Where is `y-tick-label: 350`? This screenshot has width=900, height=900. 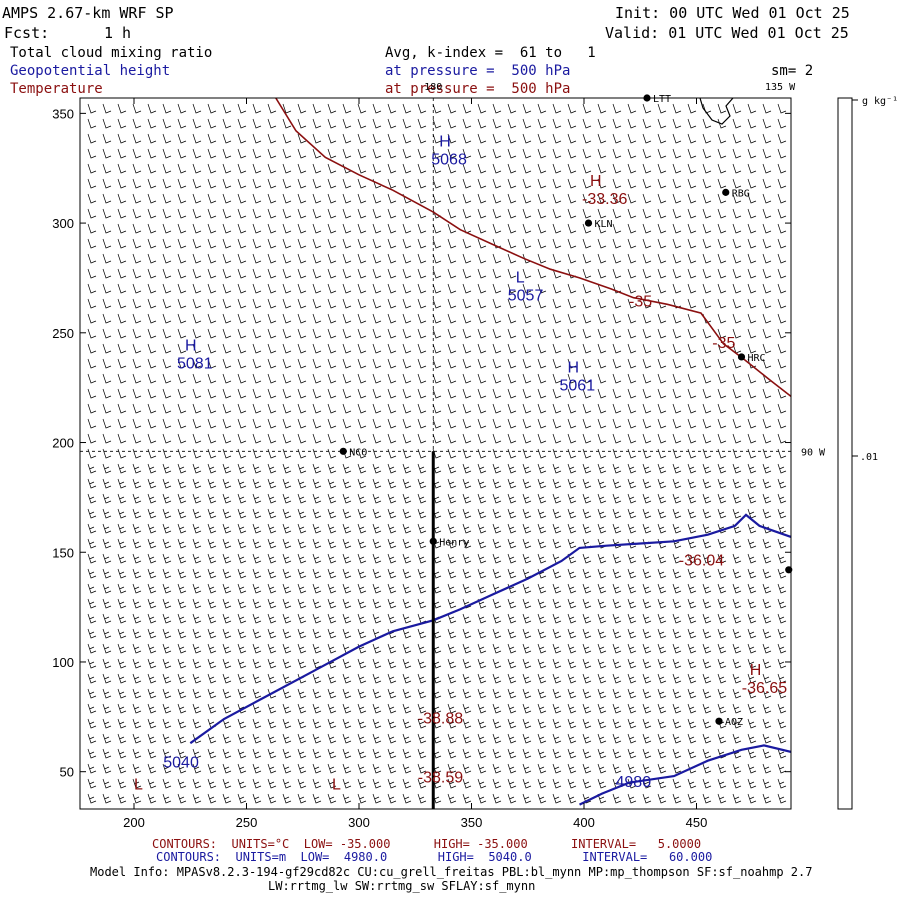
y-tick-label: 350 is located at coordinates (63, 113).